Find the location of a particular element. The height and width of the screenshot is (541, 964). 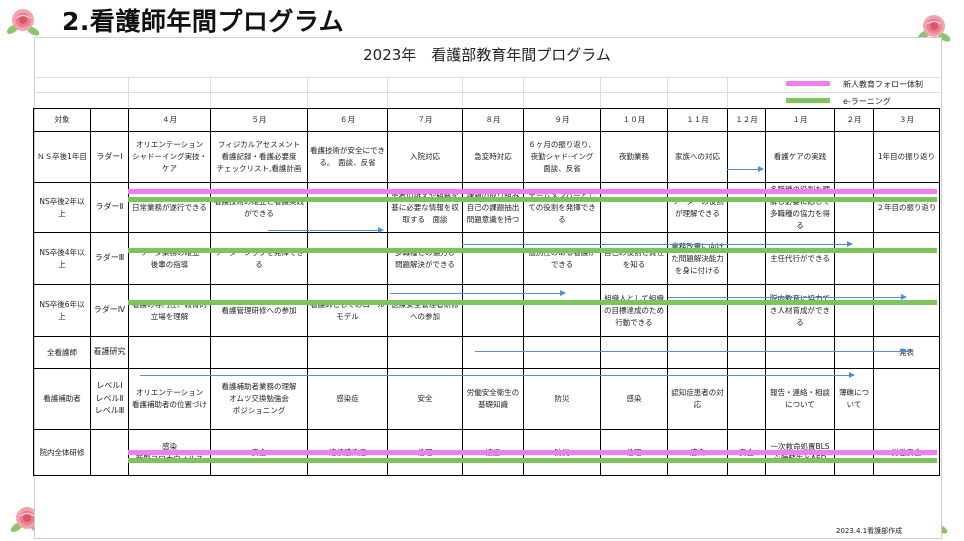

month-cell: 院内教育に協力でき人材育成ができる is located at coordinates (800, 310).